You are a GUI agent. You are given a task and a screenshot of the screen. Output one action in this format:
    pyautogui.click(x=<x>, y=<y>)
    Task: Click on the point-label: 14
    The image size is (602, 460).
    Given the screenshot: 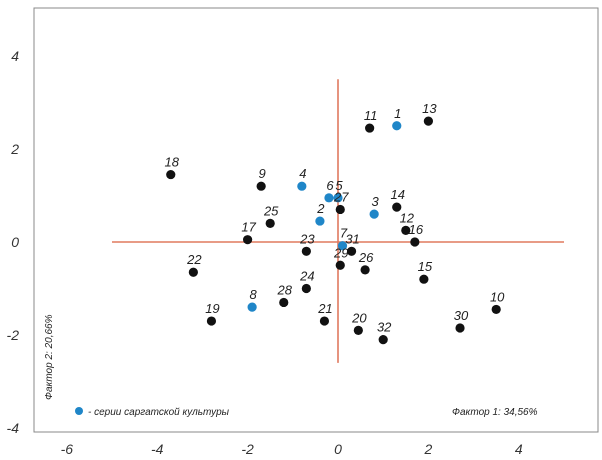 What is the action you would take?
    pyautogui.click(x=398, y=194)
    